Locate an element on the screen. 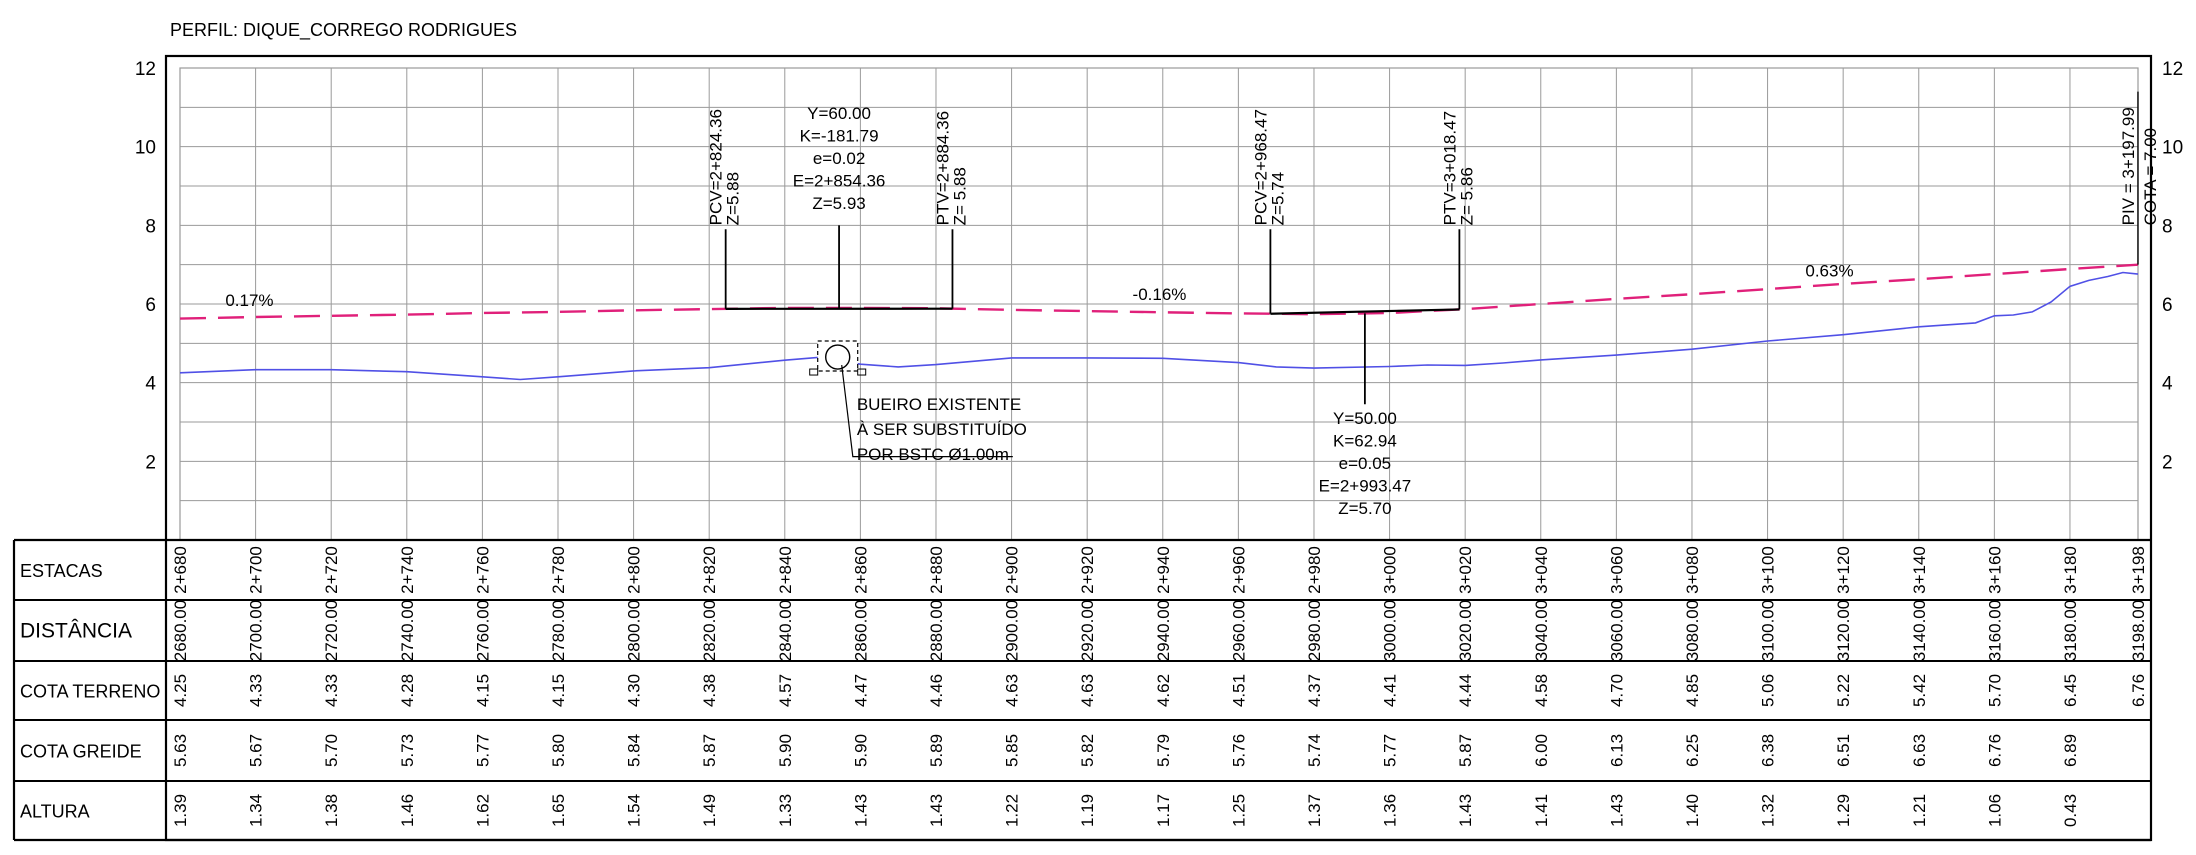 The image size is (2196, 855). table-cell: 1.49 is located at coordinates (709, 810).